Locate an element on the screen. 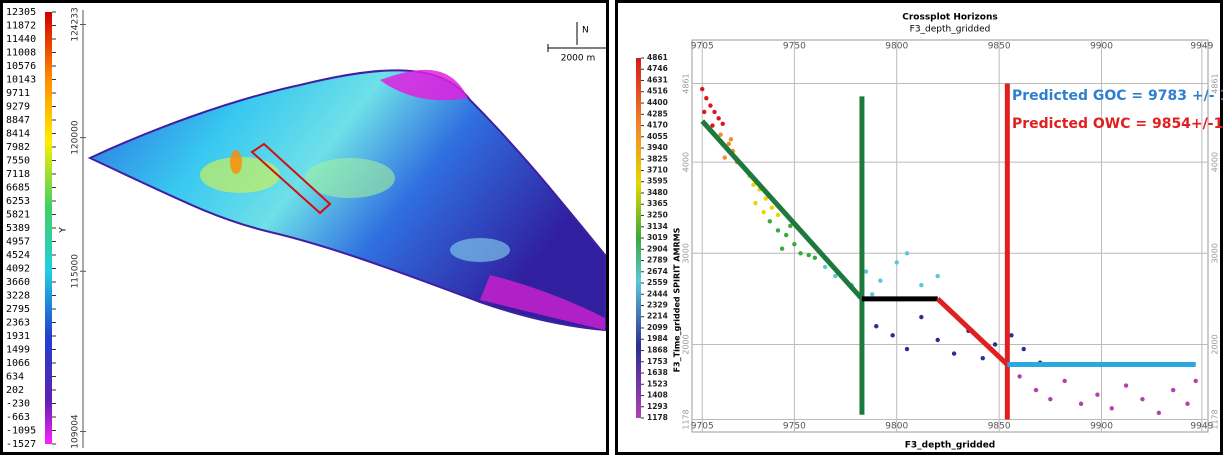  colorbar-label: 4631 is located at coordinates (657, 79).